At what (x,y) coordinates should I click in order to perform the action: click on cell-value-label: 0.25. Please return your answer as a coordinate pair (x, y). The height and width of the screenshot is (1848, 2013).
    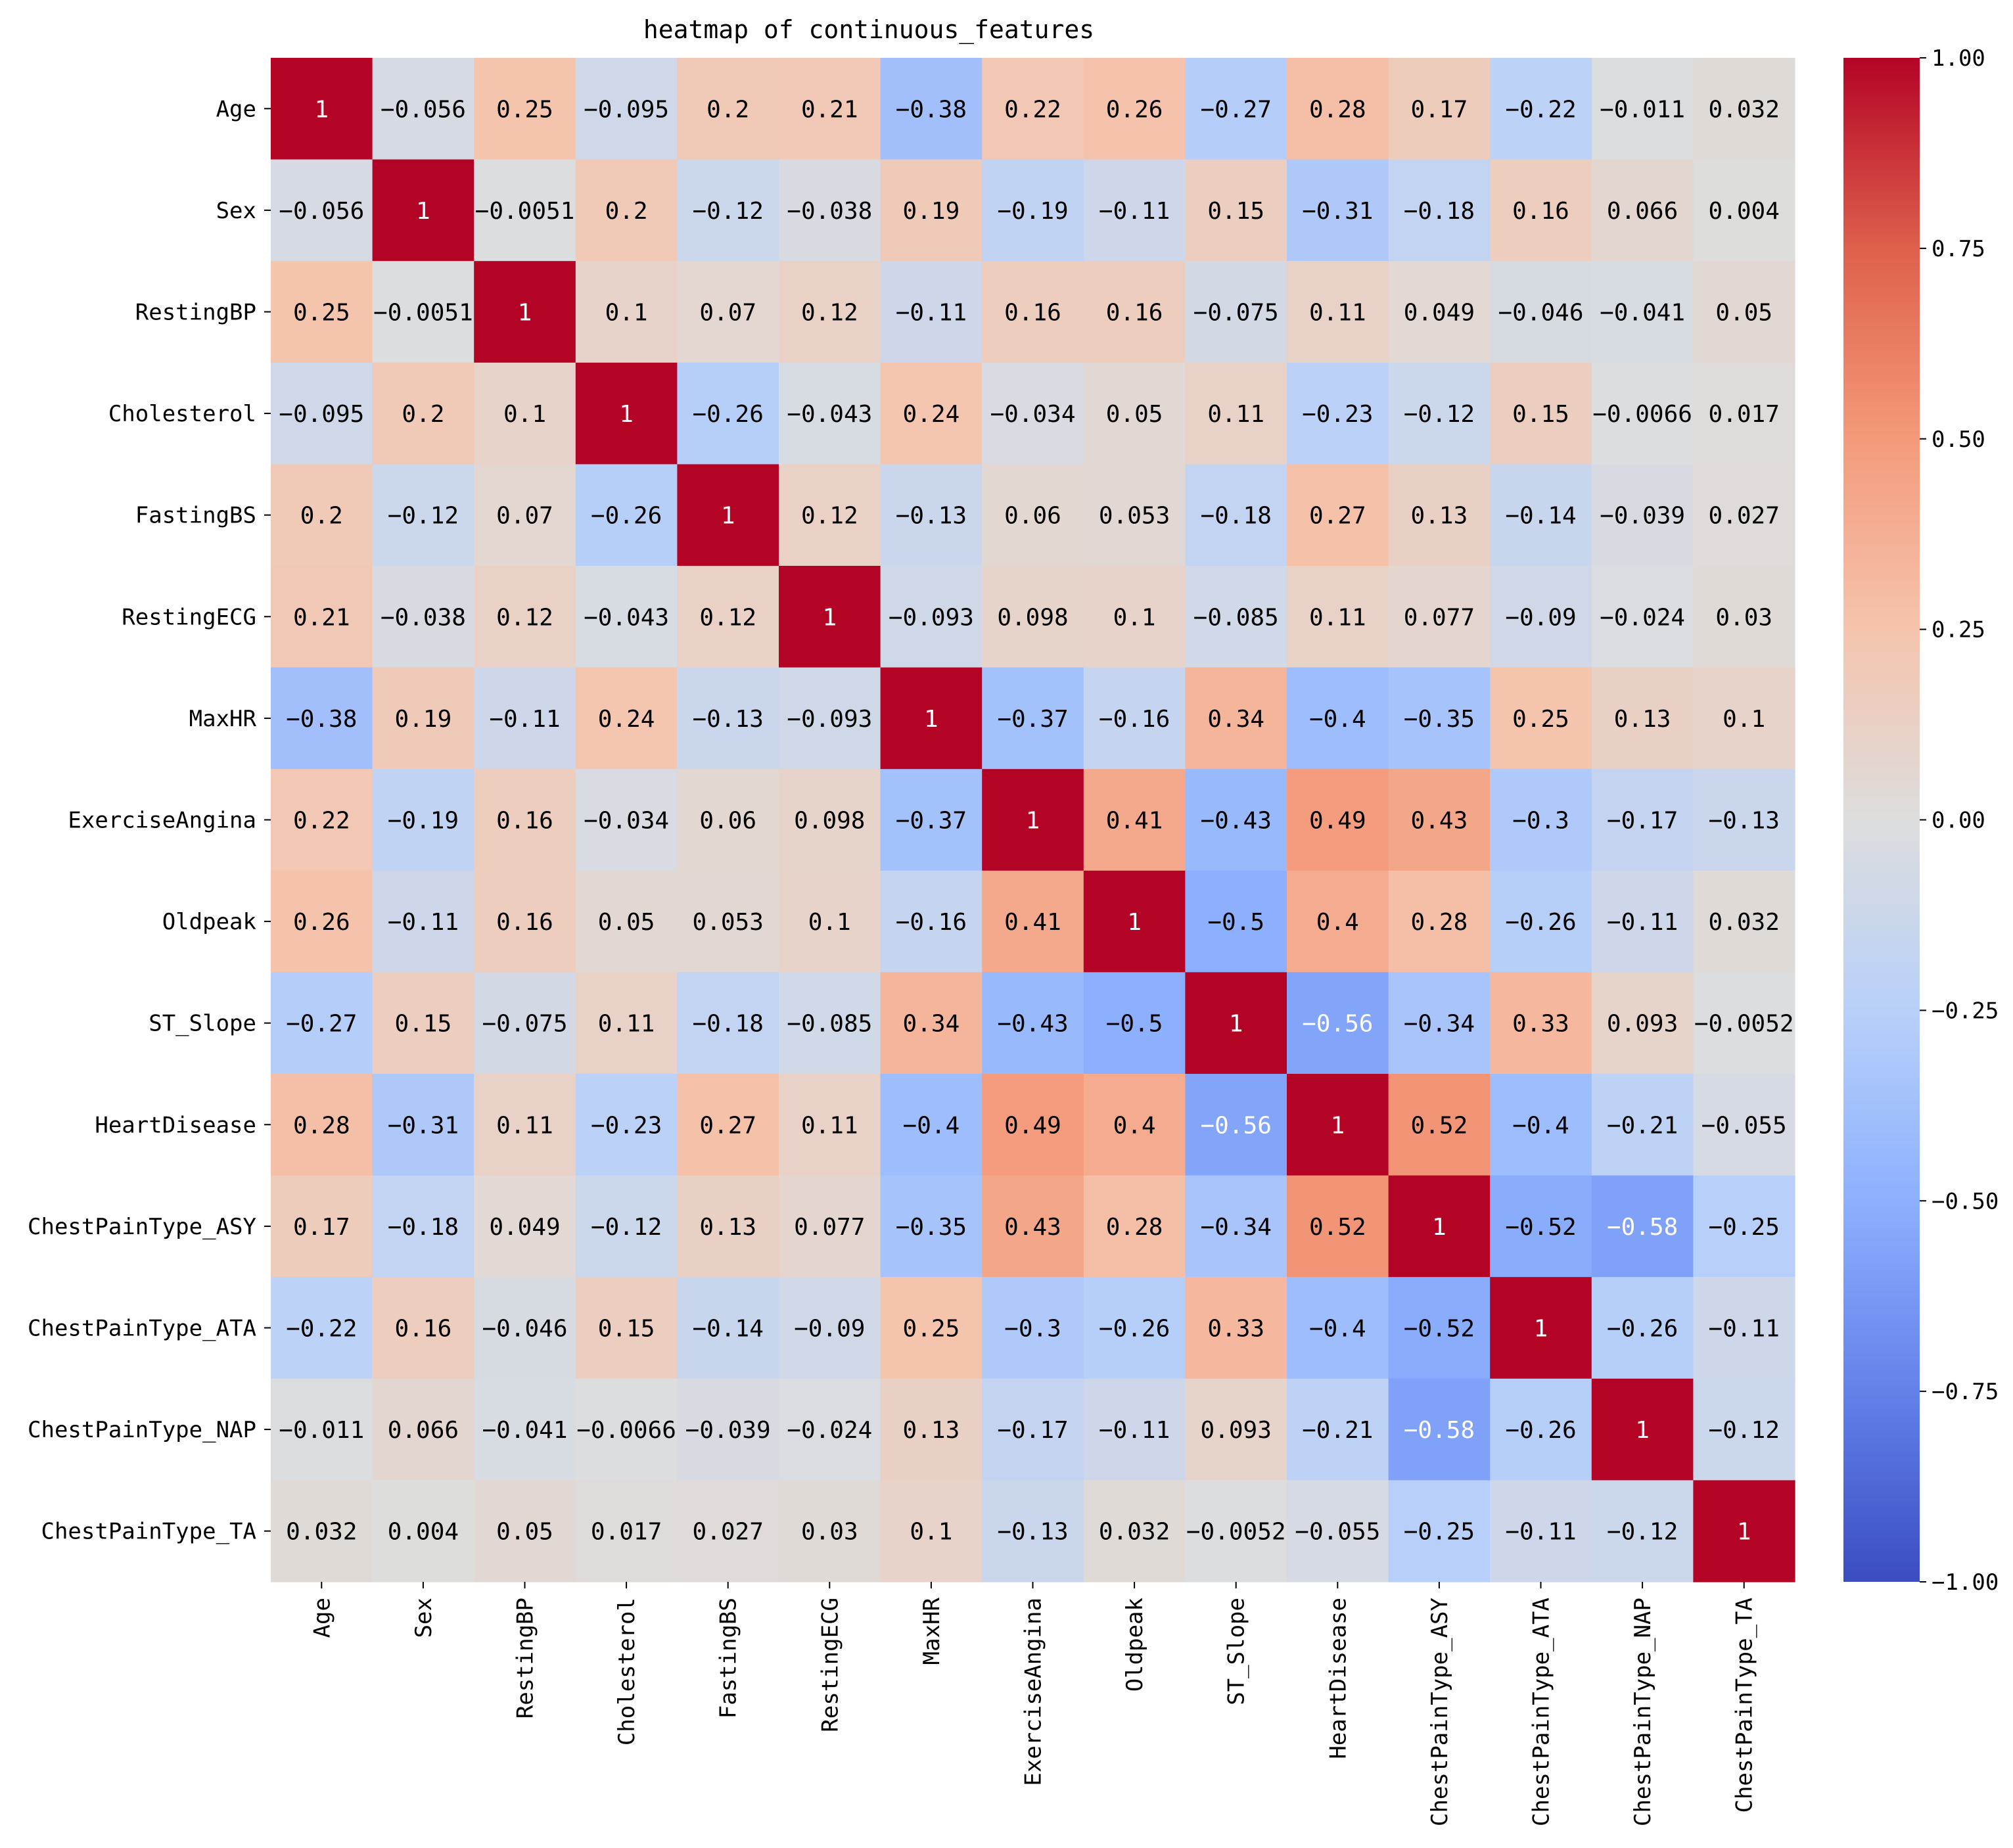
    Looking at the image, I should click on (524, 109).